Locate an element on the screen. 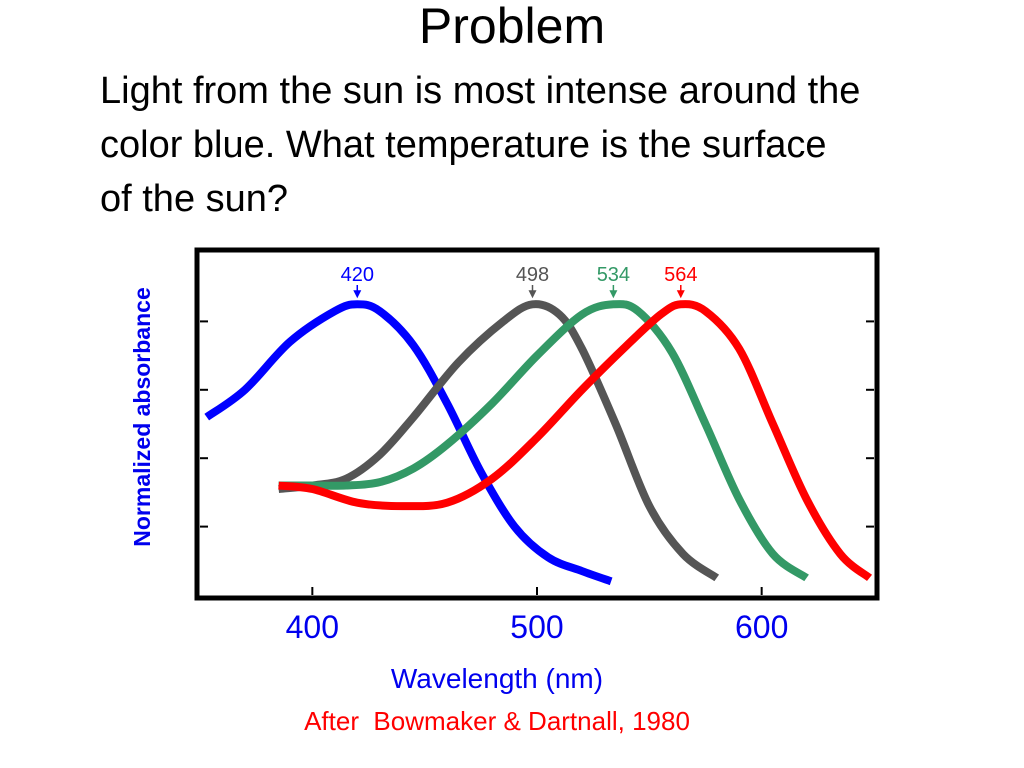 The image size is (1024, 768). peak-label-534: 534 is located at coordinates (613, 275).